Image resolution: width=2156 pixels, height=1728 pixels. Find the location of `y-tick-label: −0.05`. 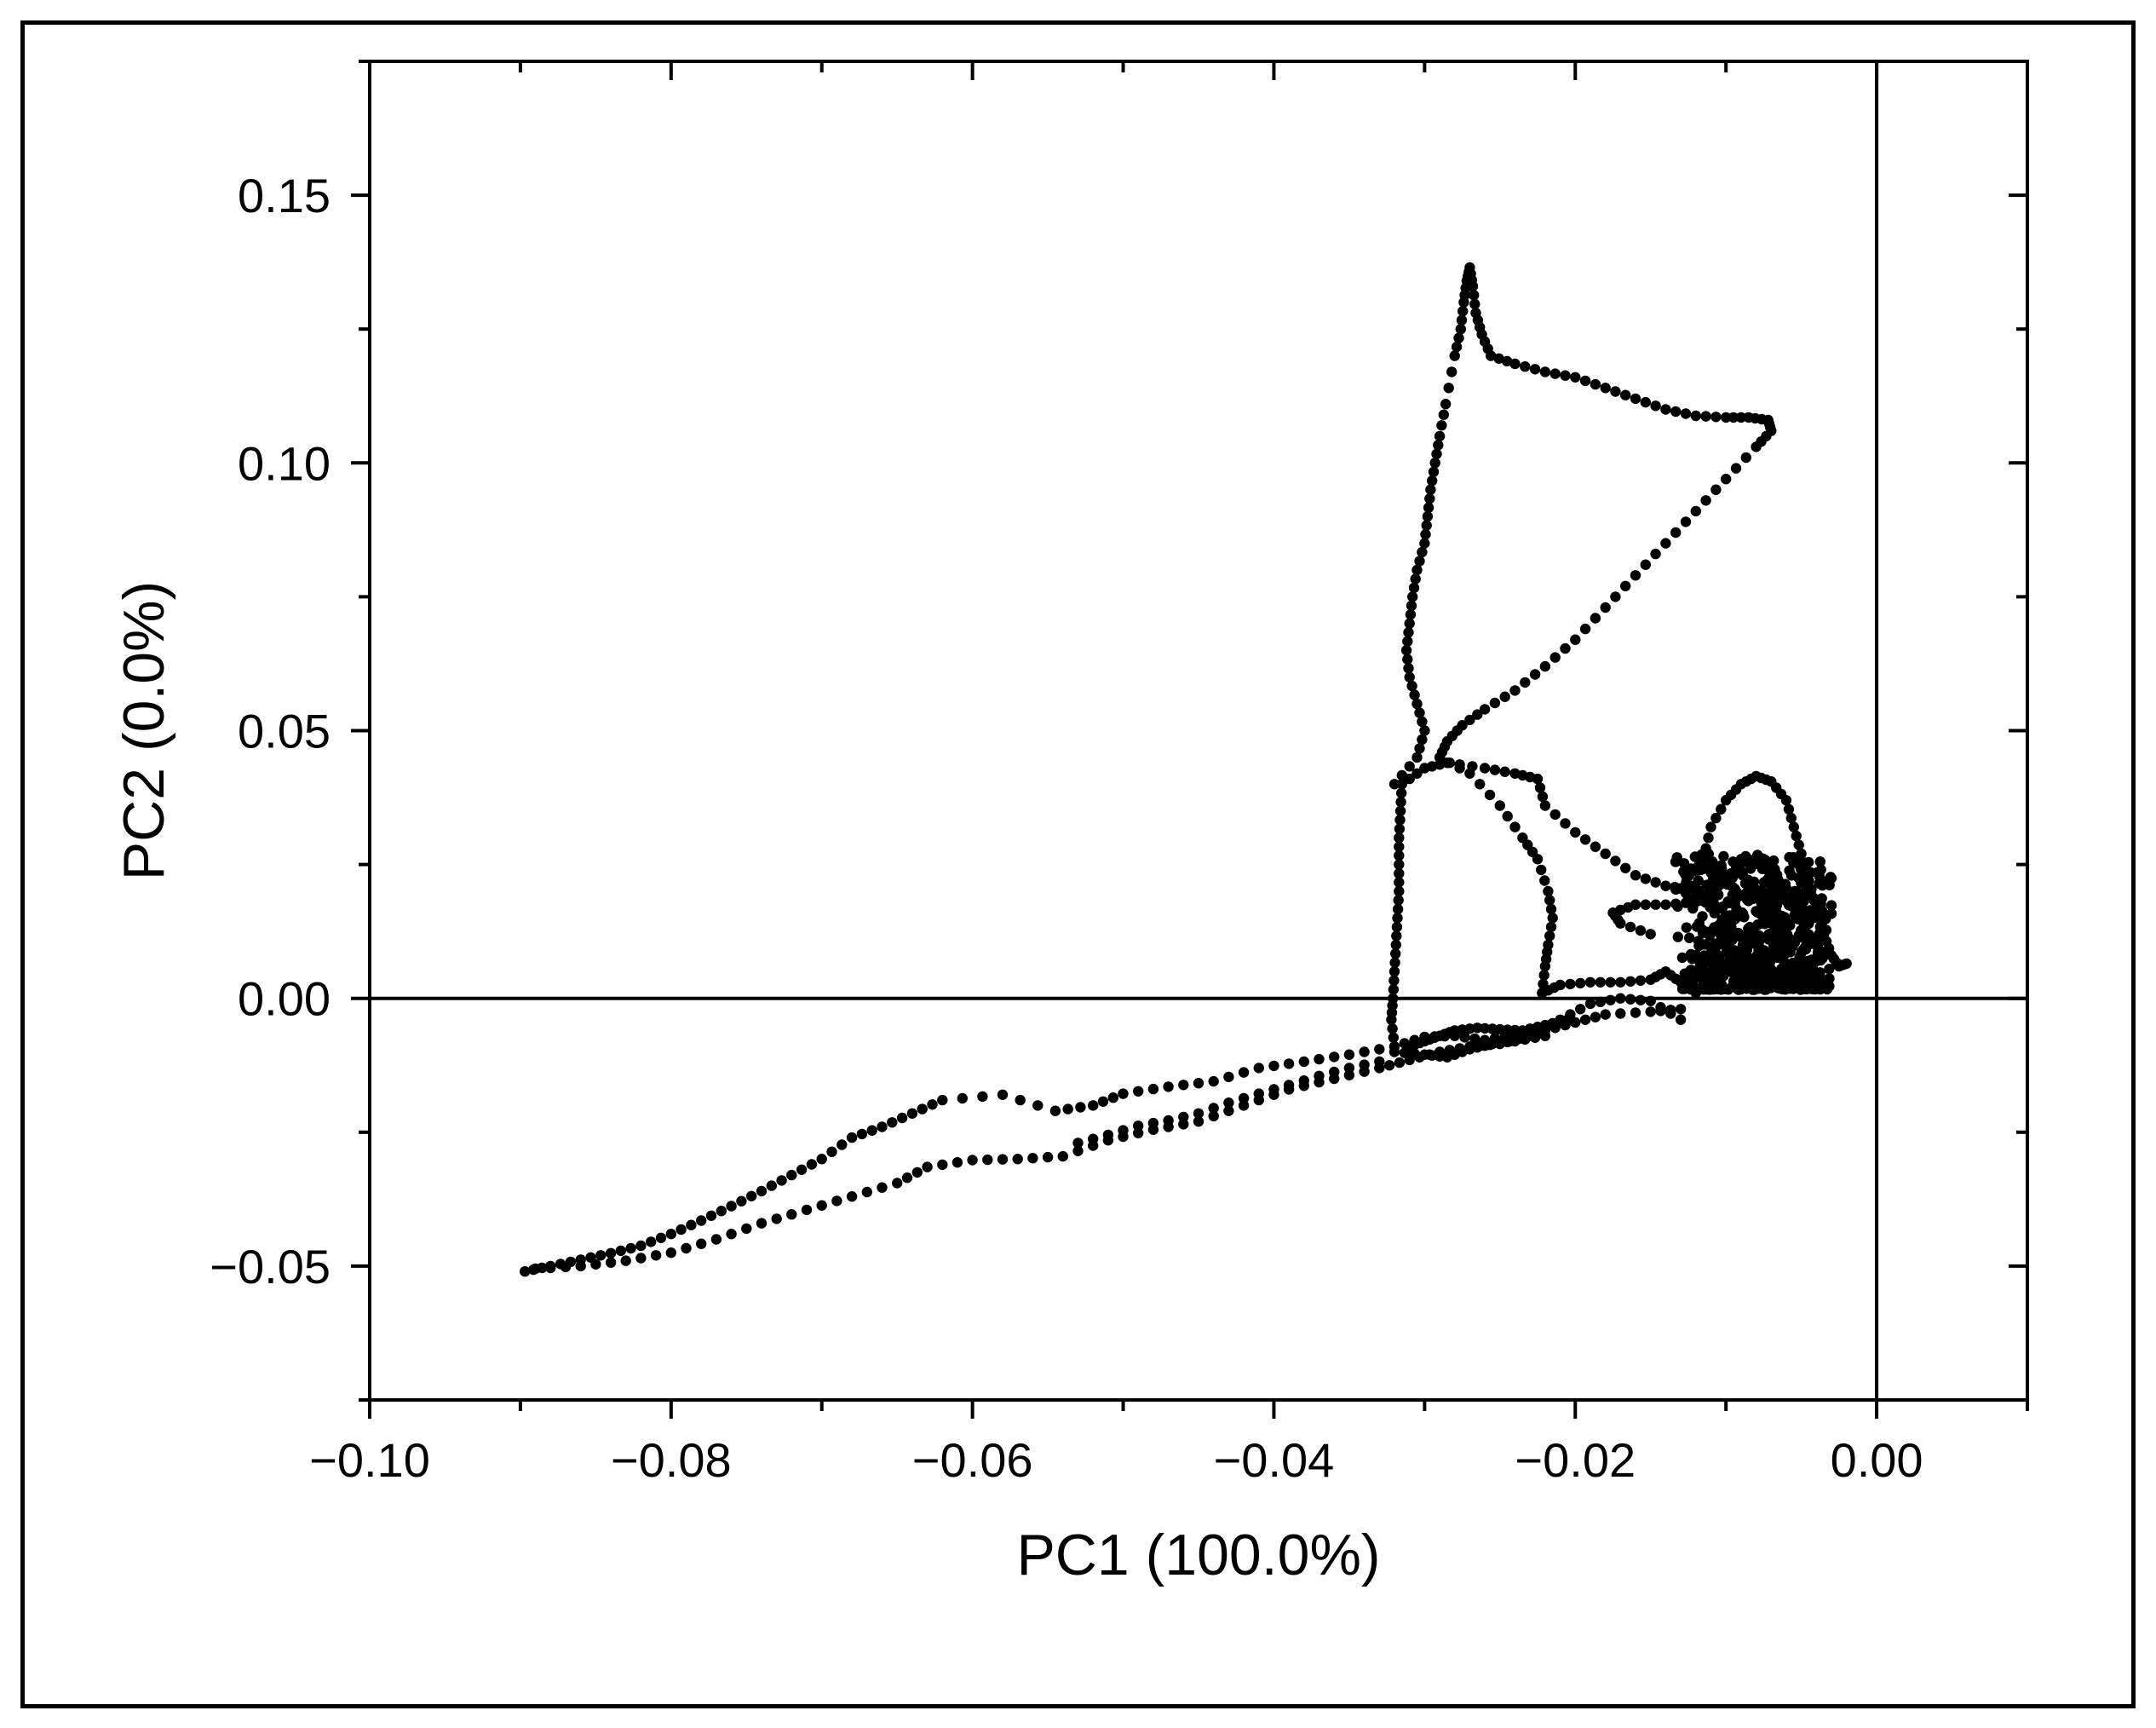

y-tick-label: −0.05 is located at coordinates (270, 1266).